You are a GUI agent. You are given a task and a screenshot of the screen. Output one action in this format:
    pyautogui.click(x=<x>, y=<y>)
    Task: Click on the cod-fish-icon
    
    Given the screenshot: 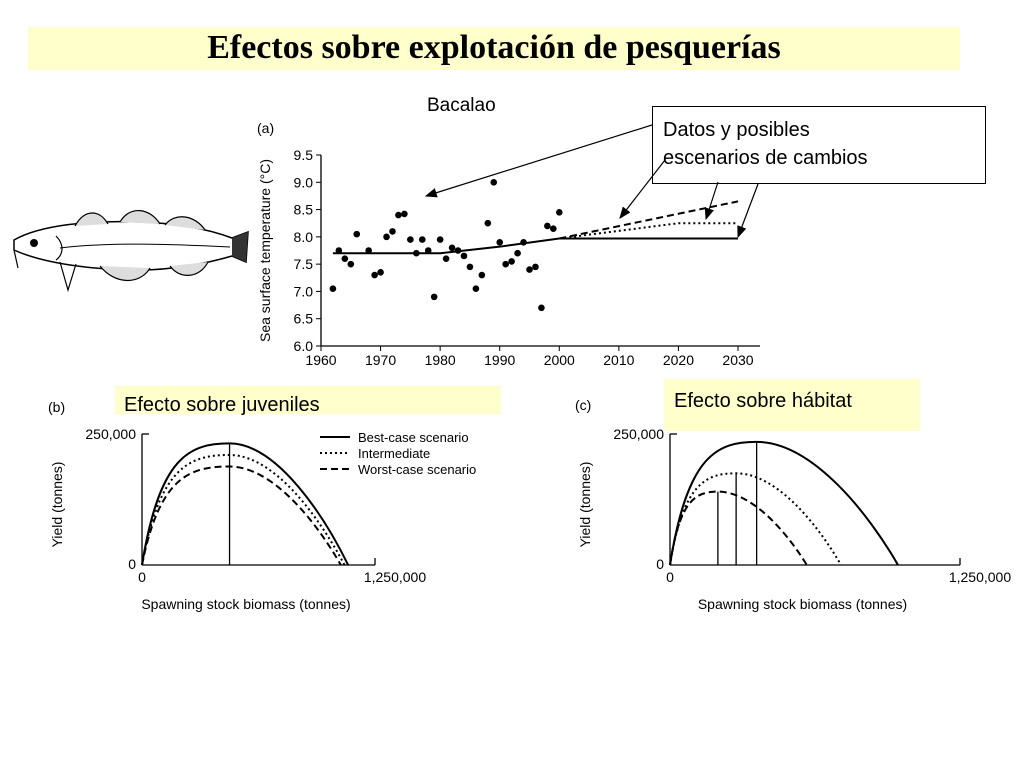 What is the action you would take?
    pyautogui.click(x=131, y=251)
    